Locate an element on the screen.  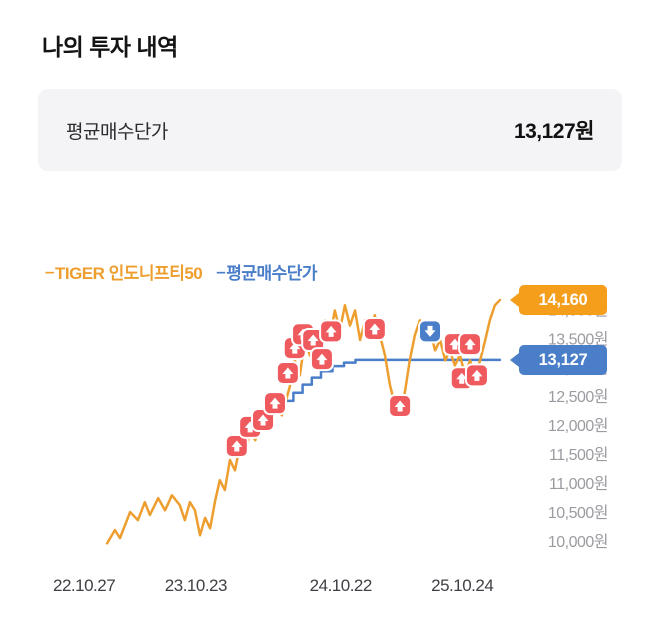
y-axis-label: 12,500원 is located at coordinates (578, 397).